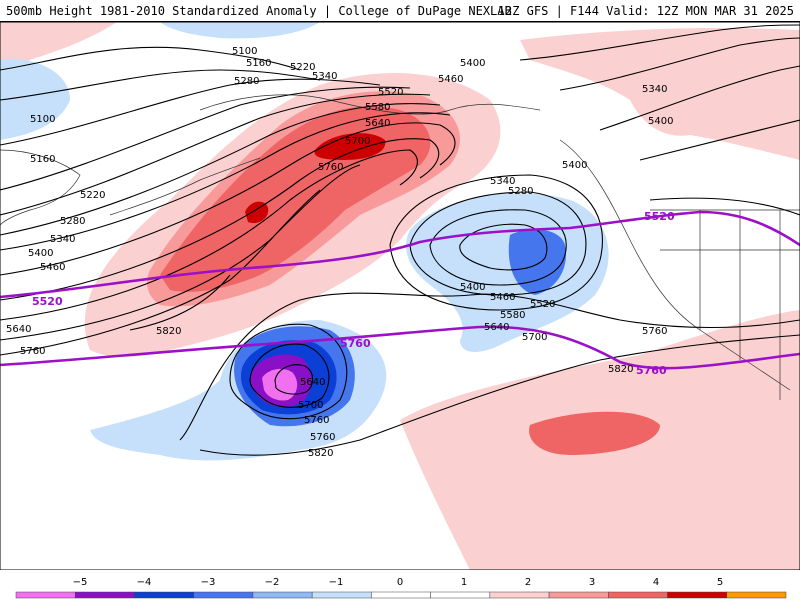 This screenshot has height=600, width=800. What do you see at coordinates (656, 582) in the screenshot?
I see `colorbar-tick-label: 4` at bounding box center [656, 582].